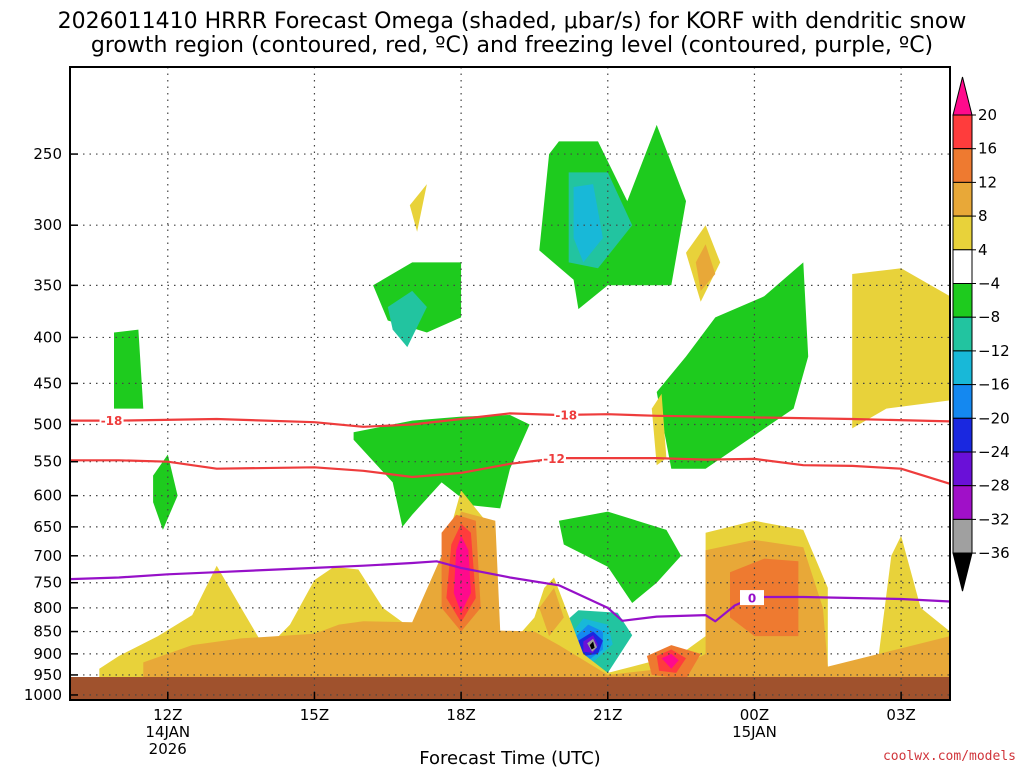 The height and width of the screenshot is (768, 1024). What do you see at coordinates (983, 216) in the screenshot?
I see `colorbar-label-3: 8` at bounding box center [983, 216].